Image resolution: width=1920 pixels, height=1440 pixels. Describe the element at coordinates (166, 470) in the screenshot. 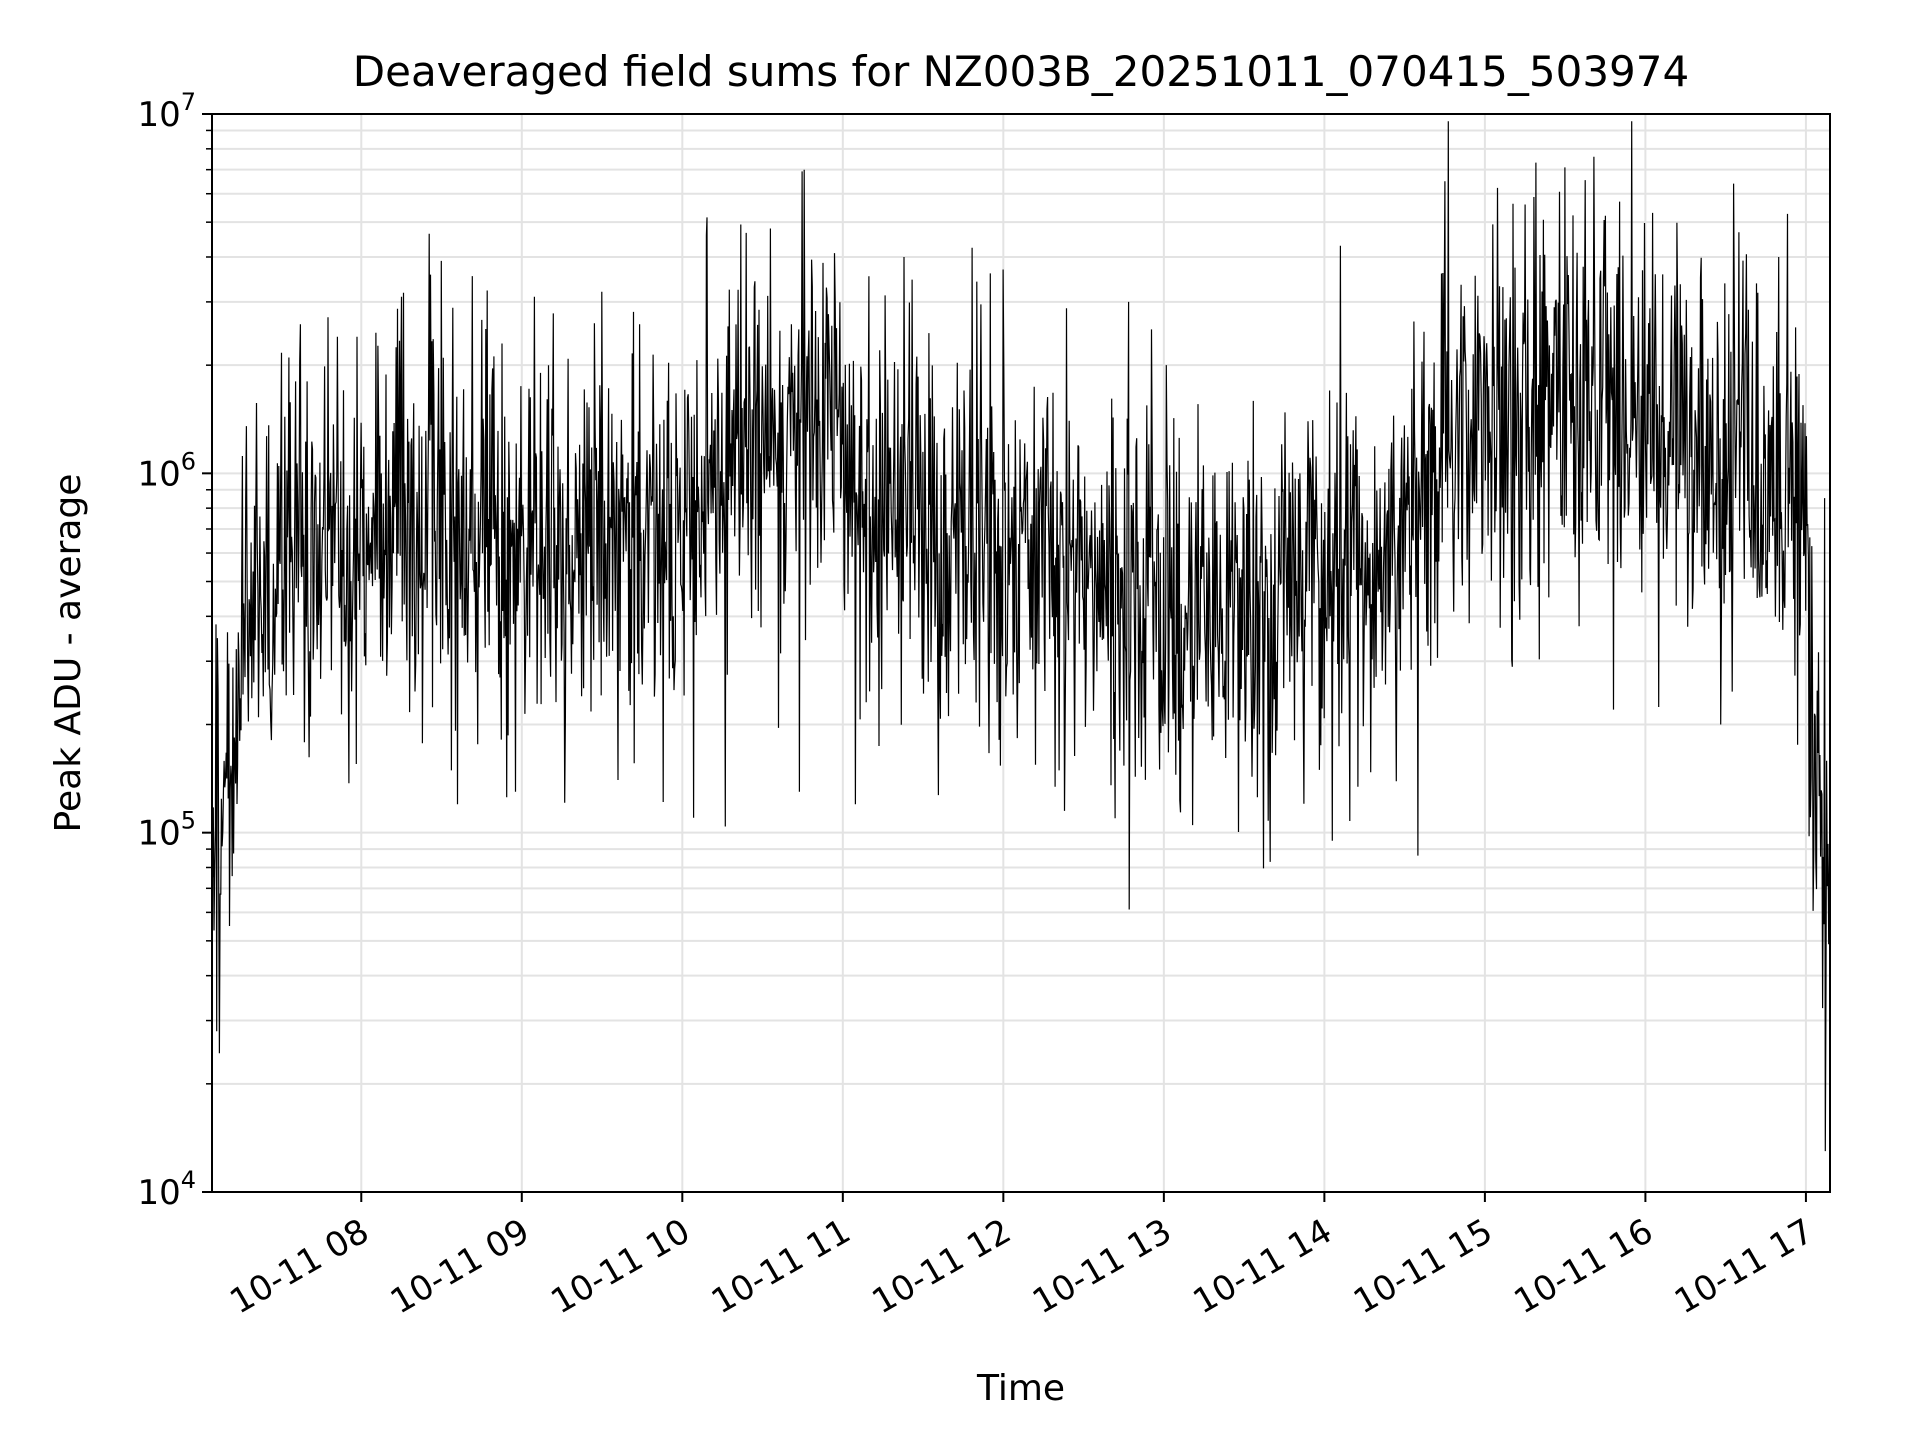

I see `y-tick-label: 10⁶` at that location.